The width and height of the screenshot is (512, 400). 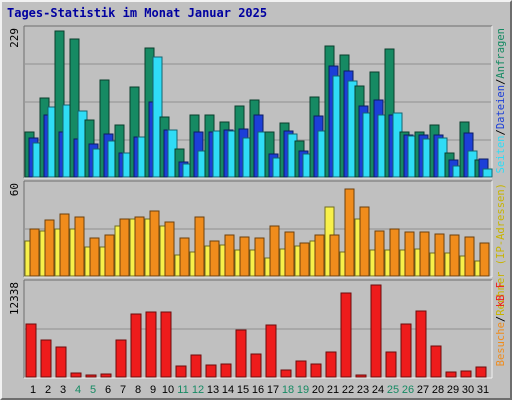 I want to click on right-legend: Besuche/Rechner (IP-Adressen), so click(x=501, y=274).